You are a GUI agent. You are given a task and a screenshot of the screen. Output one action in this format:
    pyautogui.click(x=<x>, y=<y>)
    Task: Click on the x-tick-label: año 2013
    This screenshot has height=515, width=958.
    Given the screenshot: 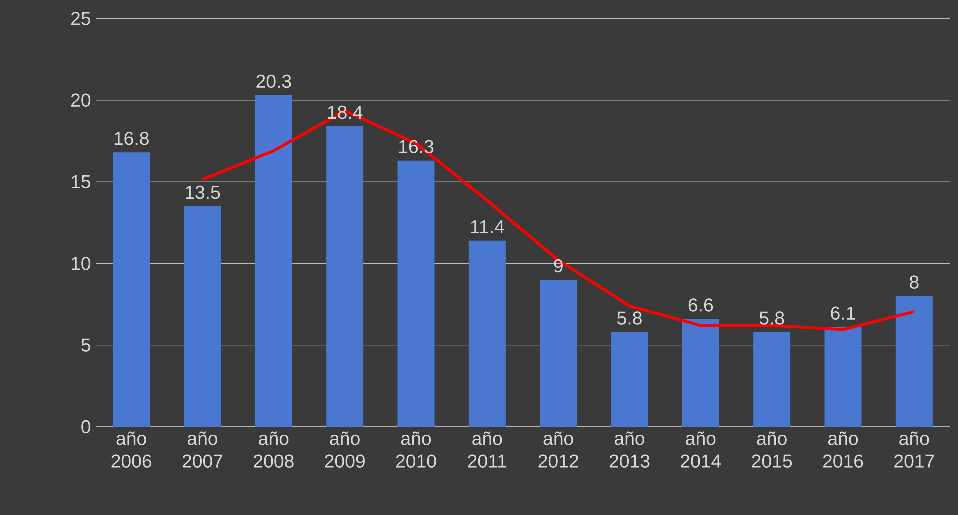 What is the action you would take?
    pyautogui.click(x=630, y=450)
    